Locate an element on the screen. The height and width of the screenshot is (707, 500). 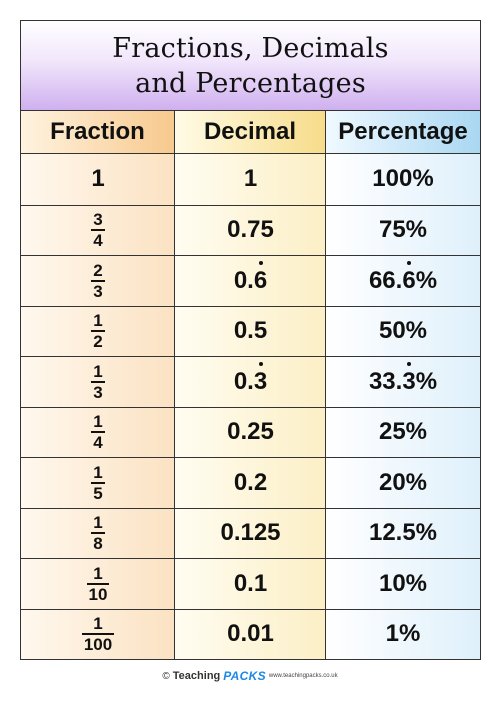
fraction: 1 8 is located at coordinates (98, 533).